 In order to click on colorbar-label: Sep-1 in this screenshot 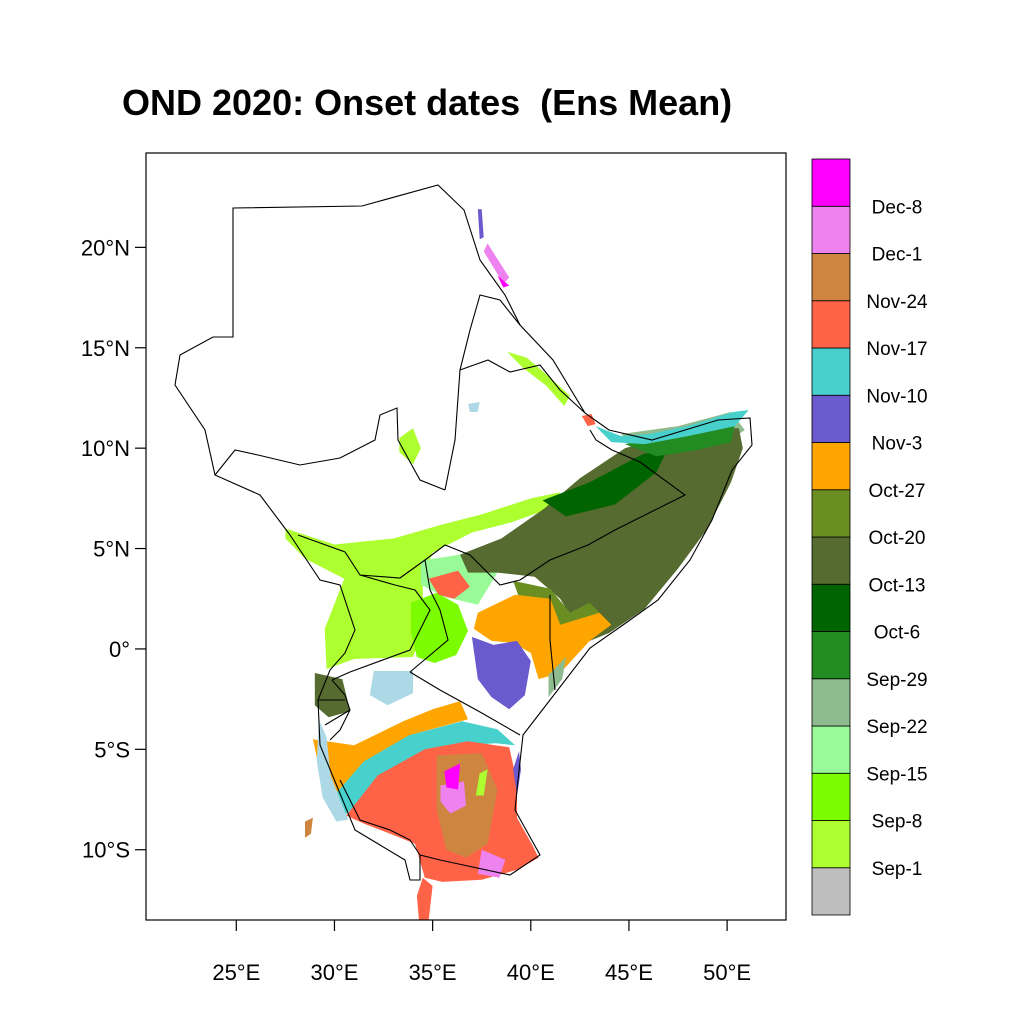, I will do `click(897, 869)`.